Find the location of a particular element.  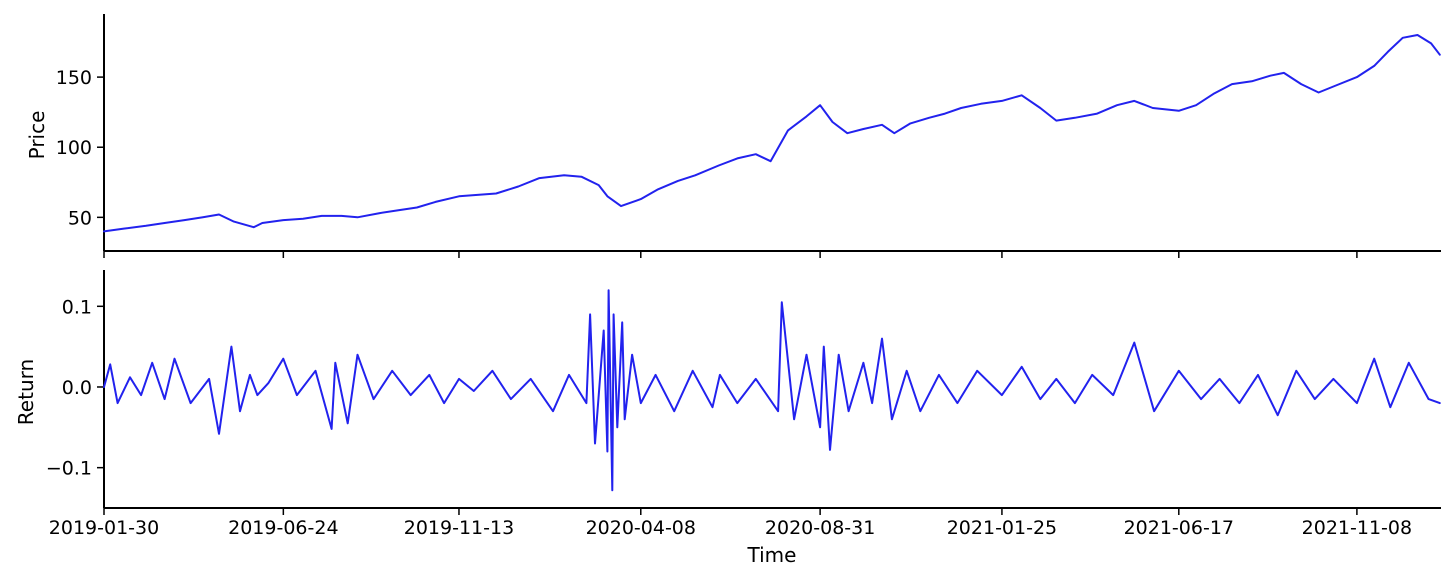

return-y-ticks: −0.1 0.0 0.1 is located at coordinates (75, 388).